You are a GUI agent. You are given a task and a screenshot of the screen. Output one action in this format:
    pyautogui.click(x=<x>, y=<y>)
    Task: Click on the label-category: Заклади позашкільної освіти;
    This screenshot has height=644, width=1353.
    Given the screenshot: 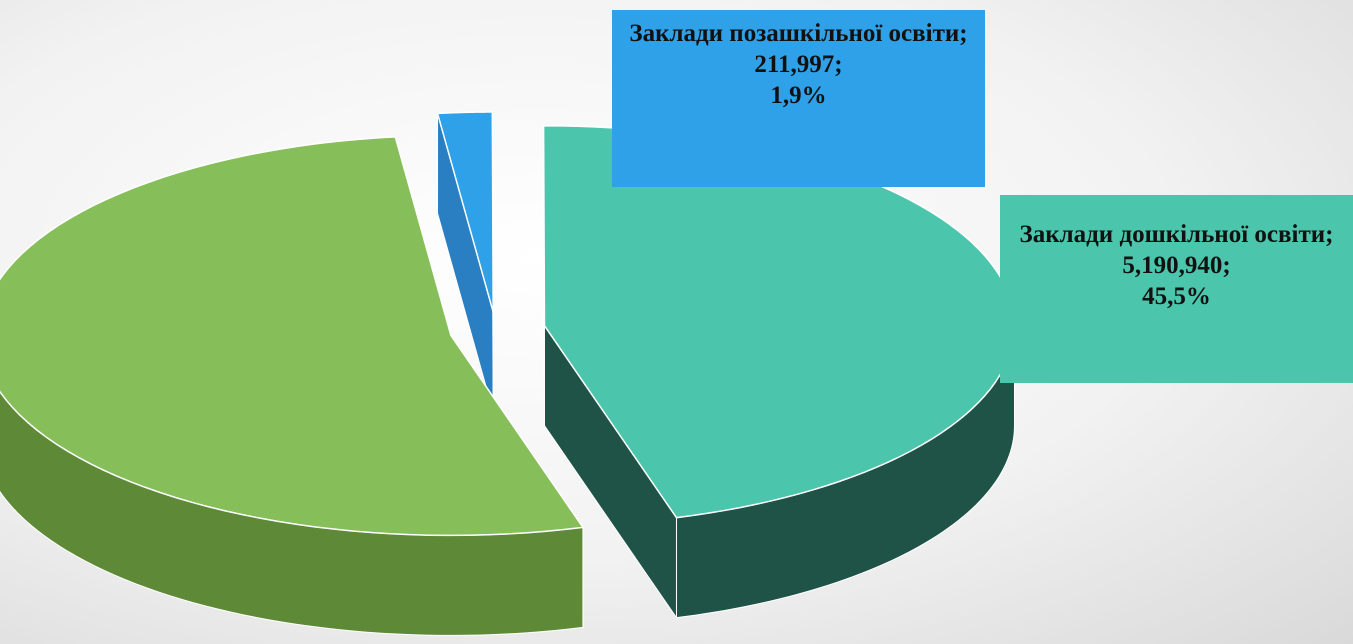 What is the action you would take?
    pyautogui.click(x=798, y=33)
    